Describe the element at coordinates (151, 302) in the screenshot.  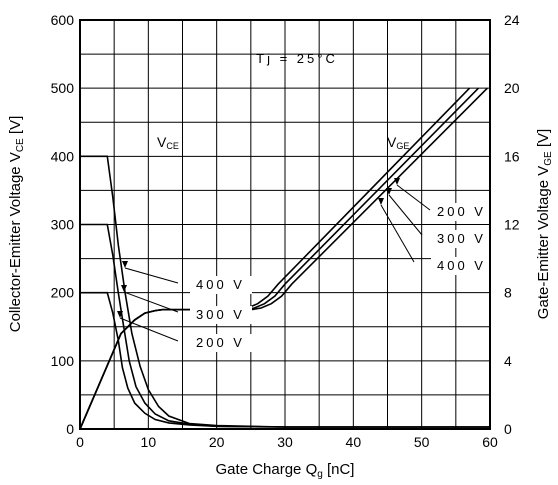
I see `vce-callout-300v-leader` at that location.